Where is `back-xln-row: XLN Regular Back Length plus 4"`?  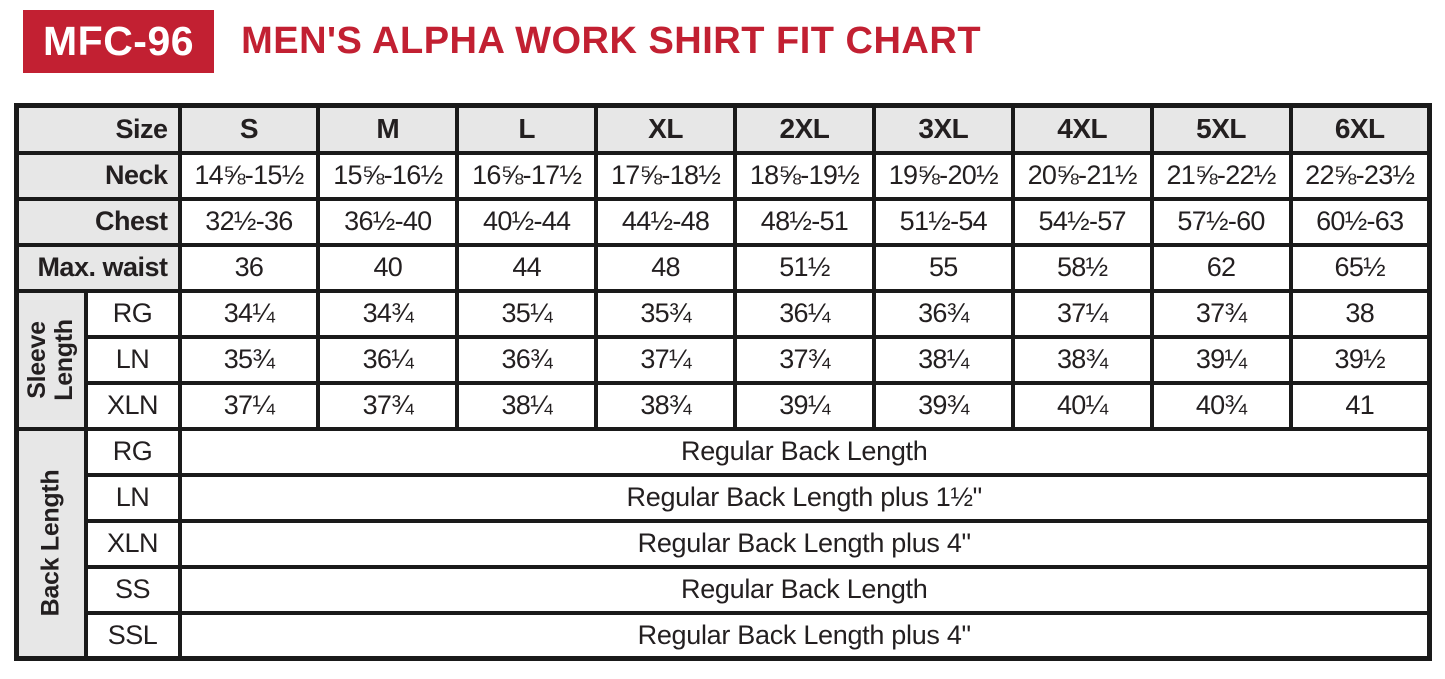 back-xln-row: XLN Regular Back Length plus 4" is located at coordinates (724, 543).